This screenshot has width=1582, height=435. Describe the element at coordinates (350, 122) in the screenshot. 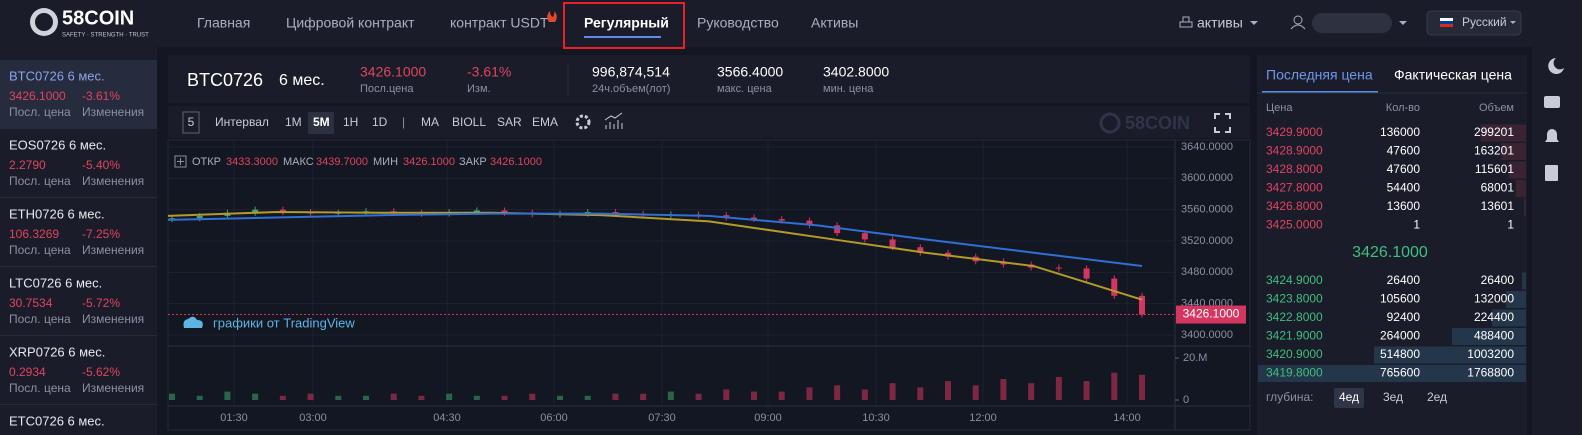

I see `interval-button: 1H` at that location.